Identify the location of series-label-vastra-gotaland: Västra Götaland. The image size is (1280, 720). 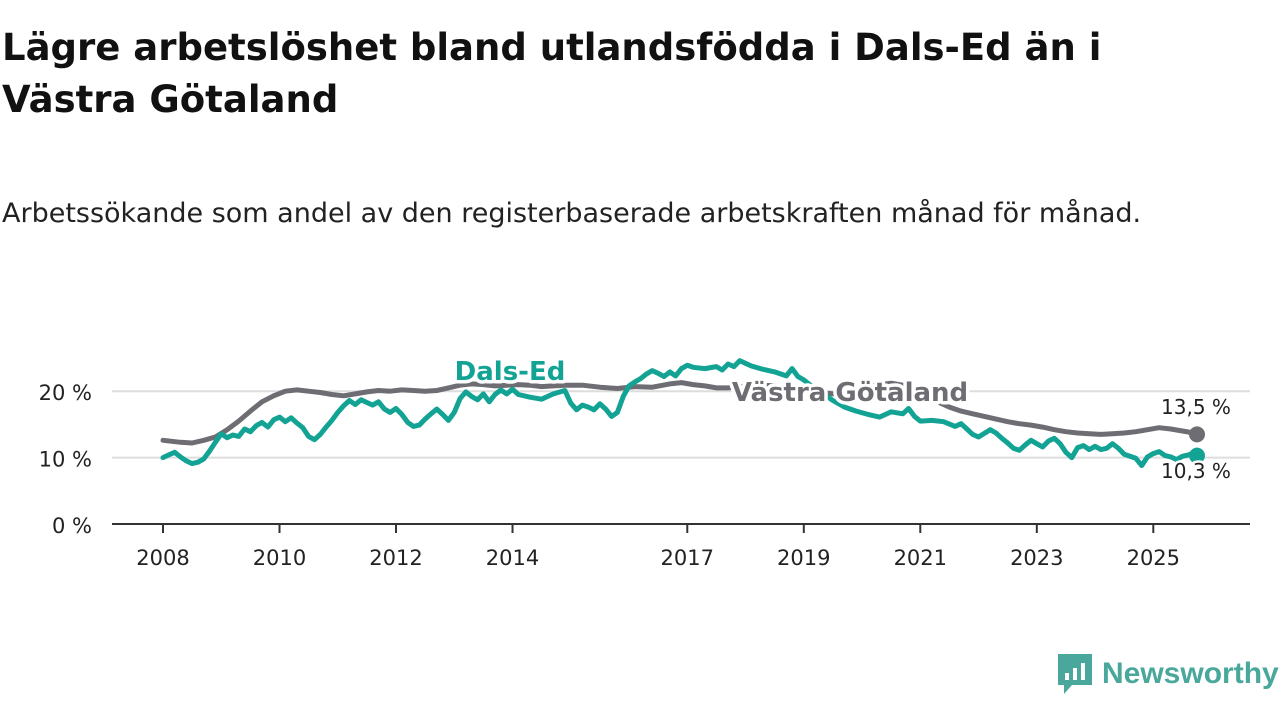
(850, 393).